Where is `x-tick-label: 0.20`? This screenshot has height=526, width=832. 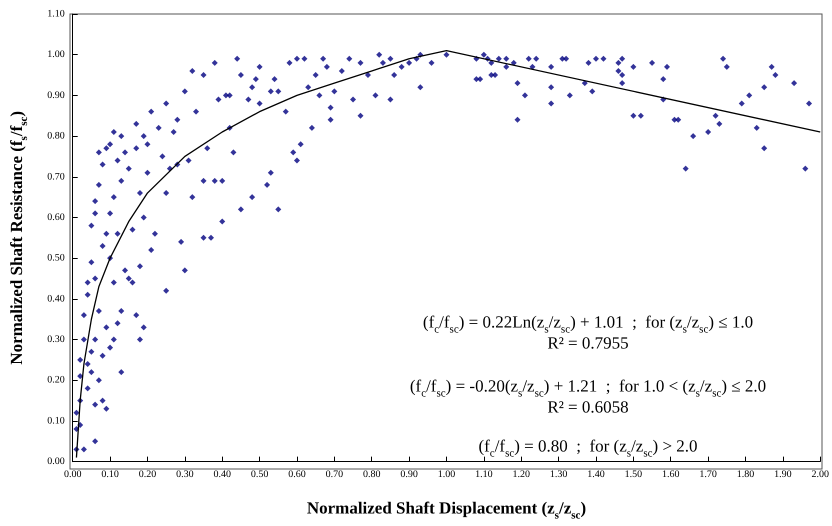 x-tick-label: 0.20 is located at coordinates (147, 474).